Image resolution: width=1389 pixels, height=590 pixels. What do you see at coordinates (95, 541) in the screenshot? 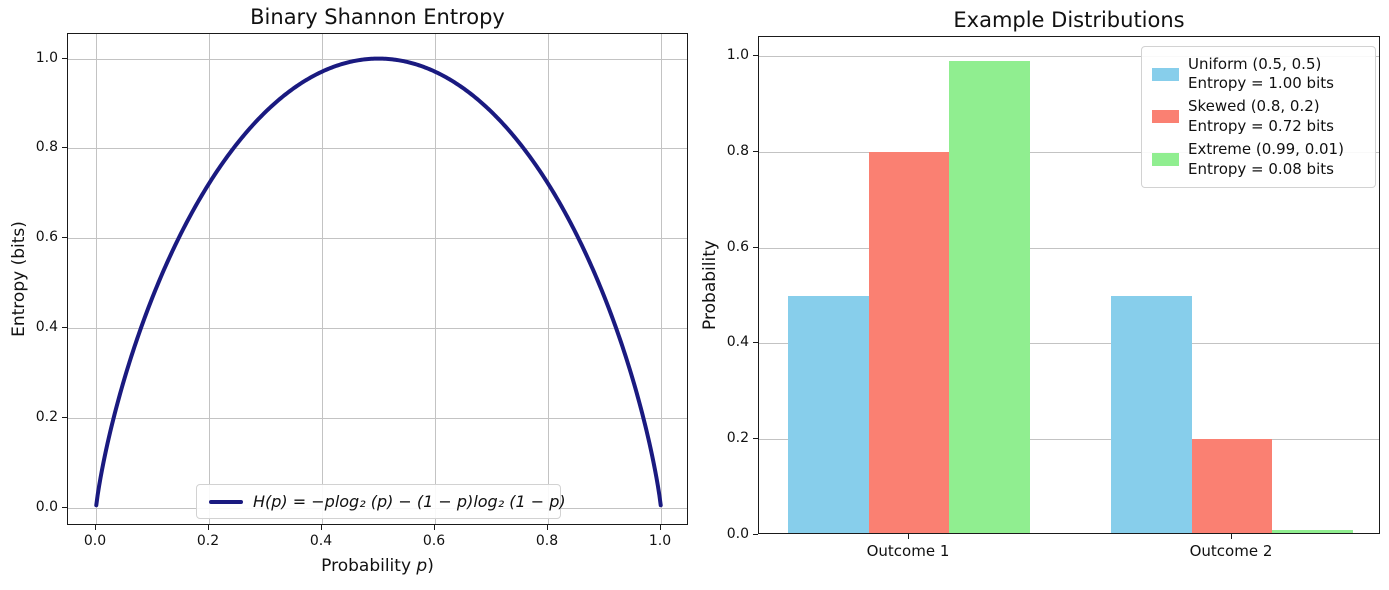
I see `x-tick-label: 0.0` at bounding box center [95, 541].